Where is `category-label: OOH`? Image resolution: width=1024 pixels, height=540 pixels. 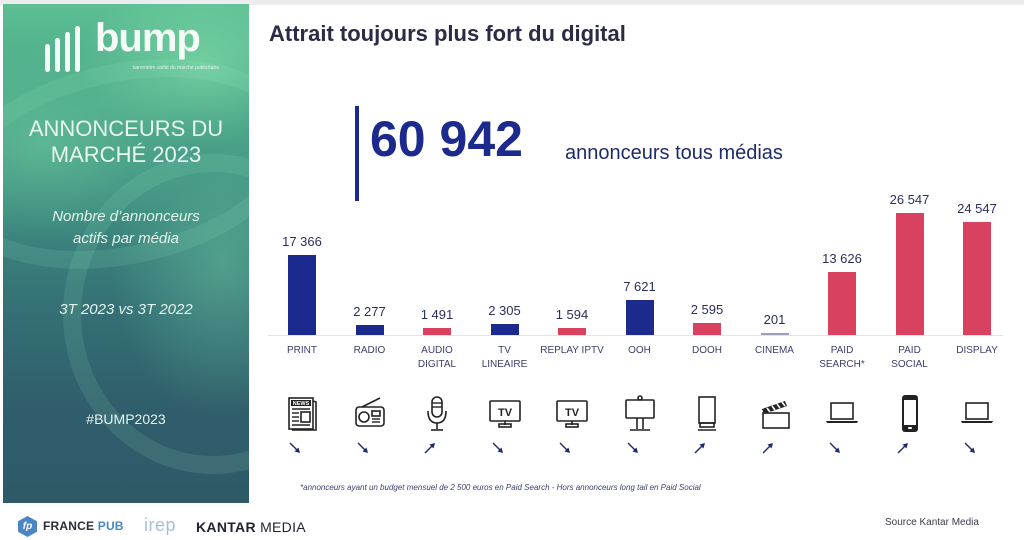 category-label: OOH is located at coordinates (639, 350).